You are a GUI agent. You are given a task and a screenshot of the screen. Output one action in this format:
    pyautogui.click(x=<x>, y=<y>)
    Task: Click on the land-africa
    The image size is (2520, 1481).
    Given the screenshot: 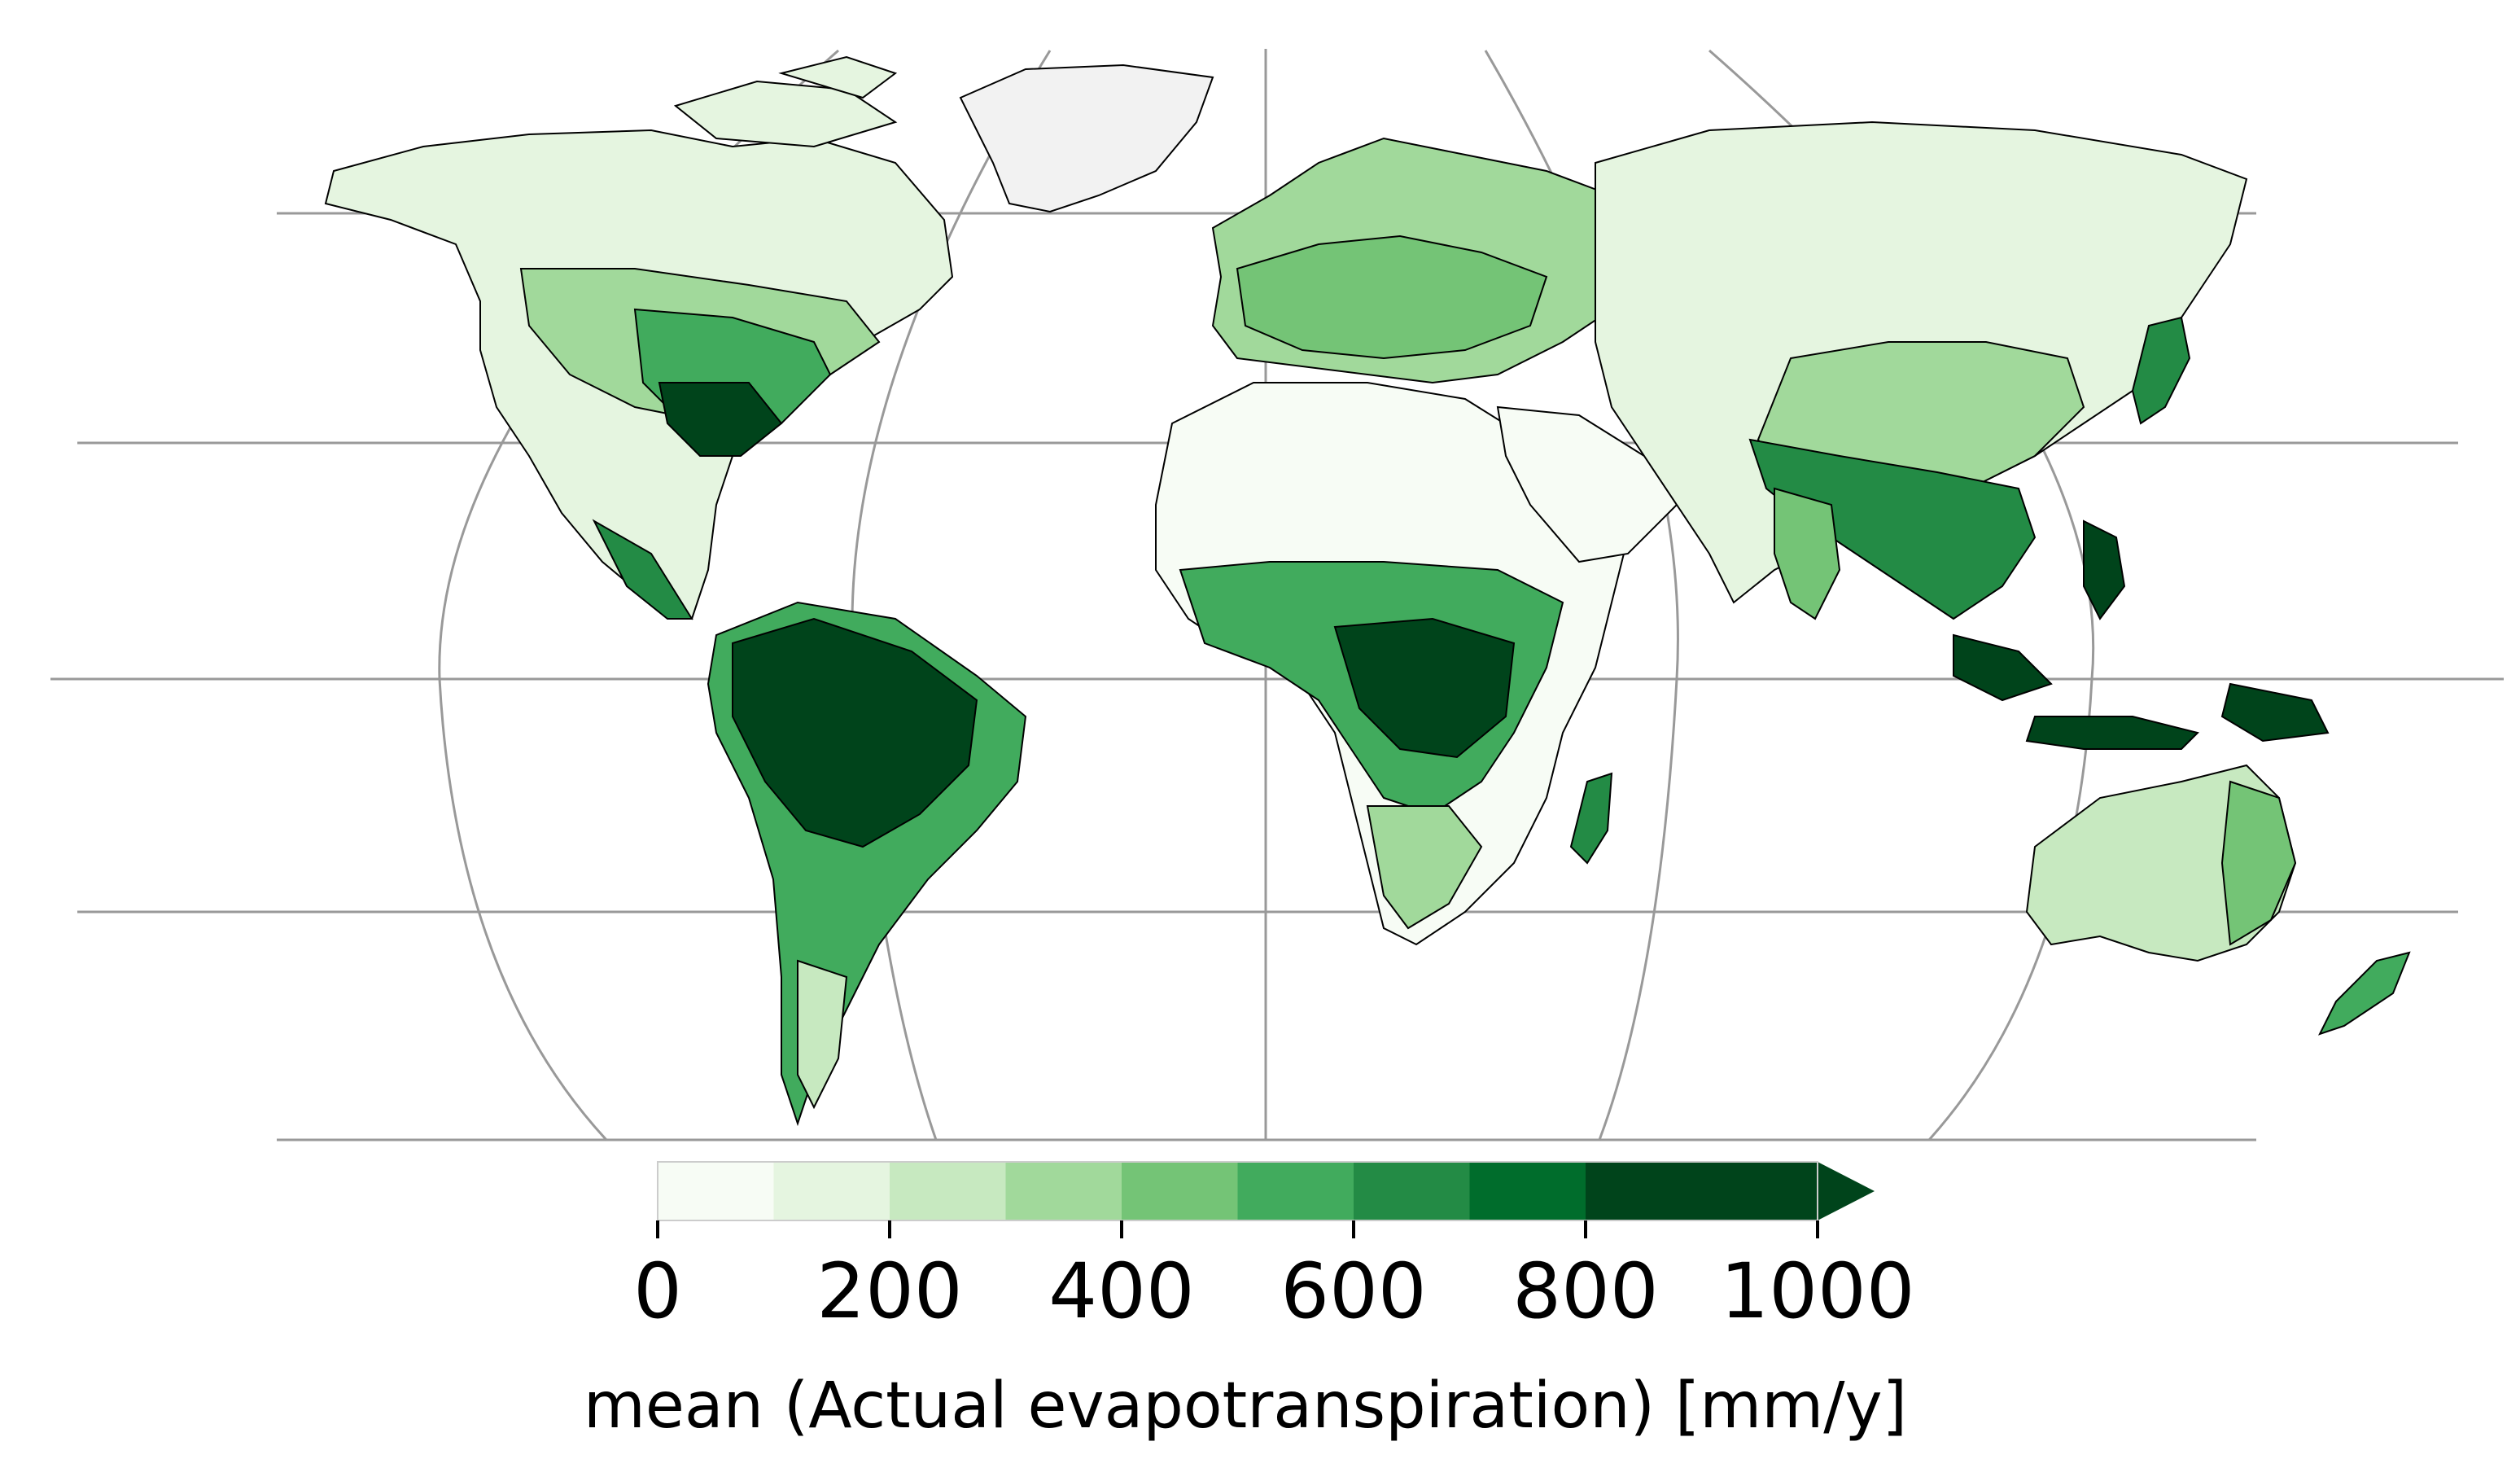 What is the action you would take?
    pyautogui.click(x=1393, y=664)
    